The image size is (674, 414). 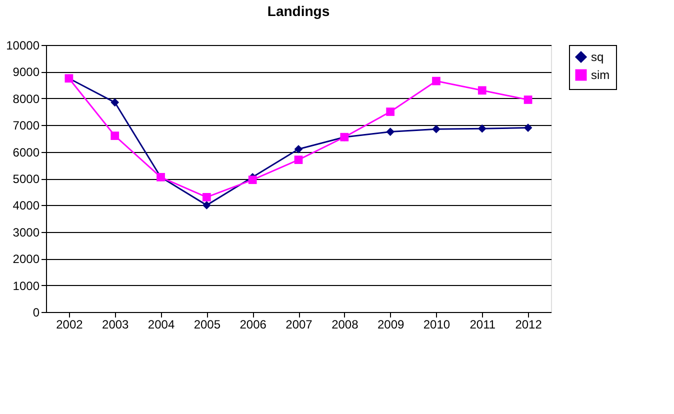 I want to click on y-tick-label: 4000, so click(x=26, y=205).